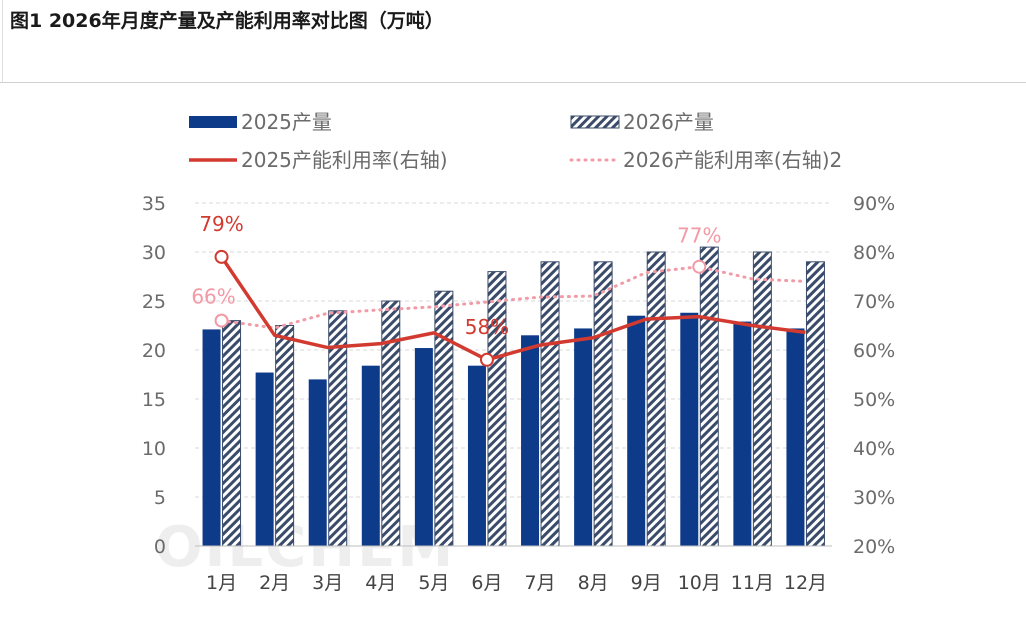 The image size is (1026, 627). Describe the element at coordinates (221, 224) in the screenshot. I see `data-label: 79%` at that location.